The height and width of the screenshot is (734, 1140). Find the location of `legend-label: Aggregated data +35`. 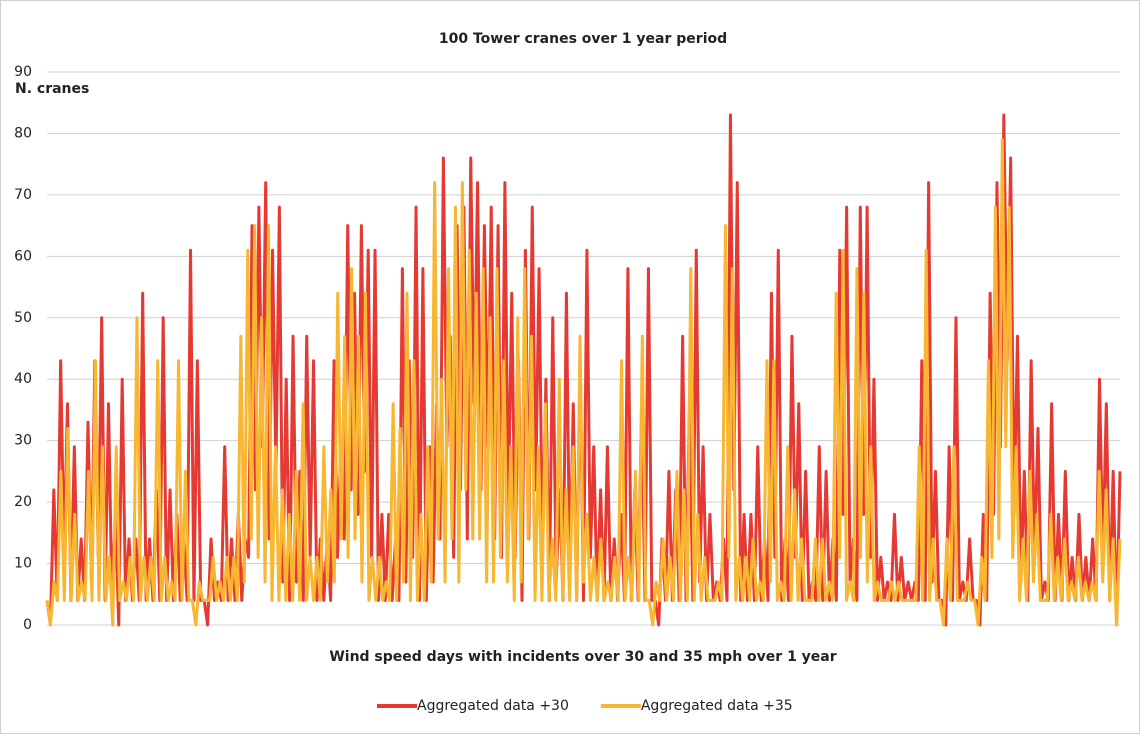

legend-label: Aggregated data +35 is located at coordinates (717, 706).